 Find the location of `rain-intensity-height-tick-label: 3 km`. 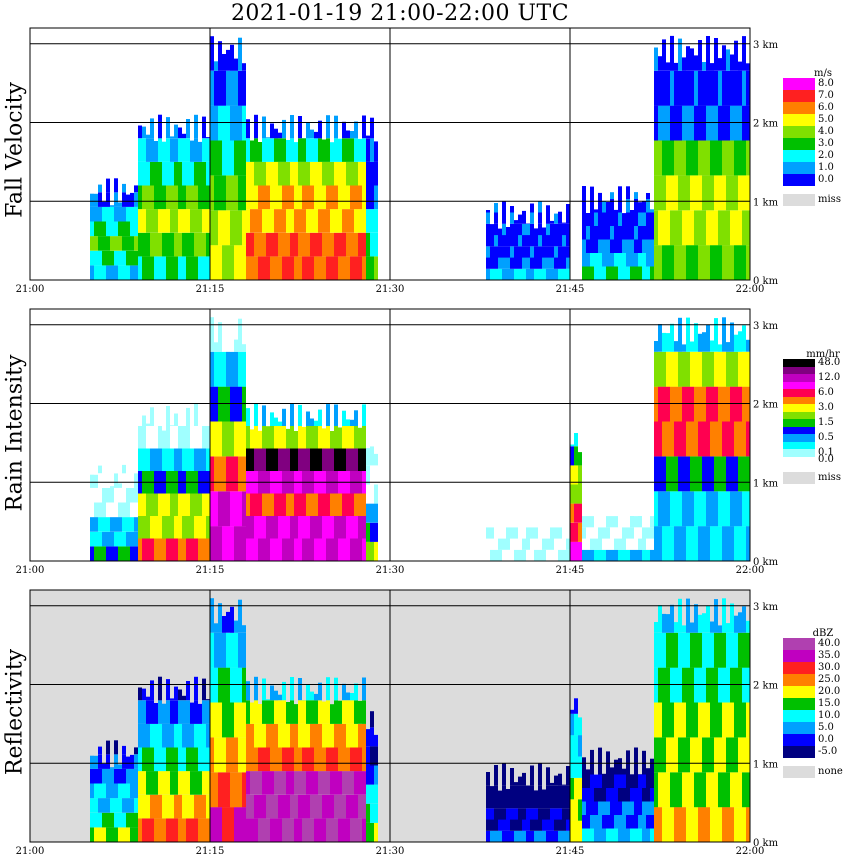

rain-intensity-height-tick-label: 3 km is located at coordinates (766, 326).